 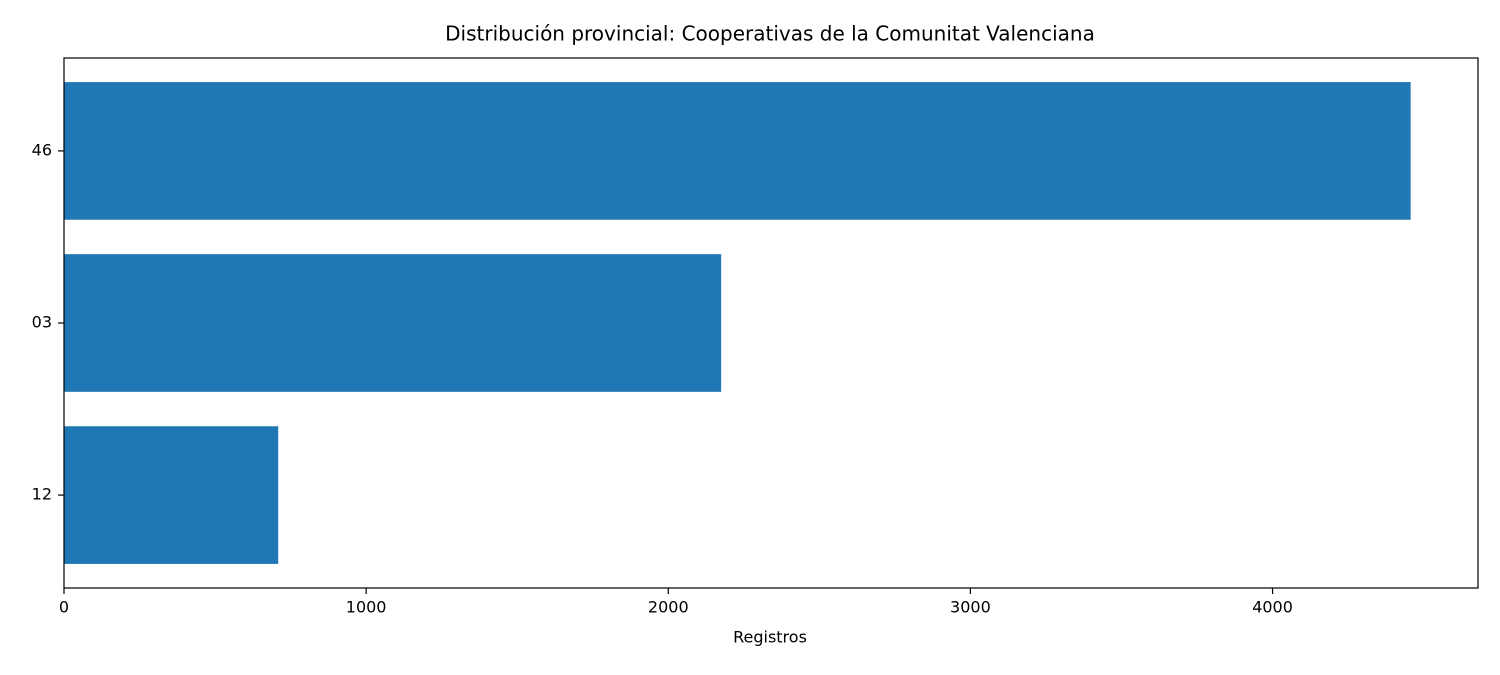 What do you see at coordinates (668, 607) in the screenshot?
I see `x-tick-label: 2000` at bounding box center [668, 607].